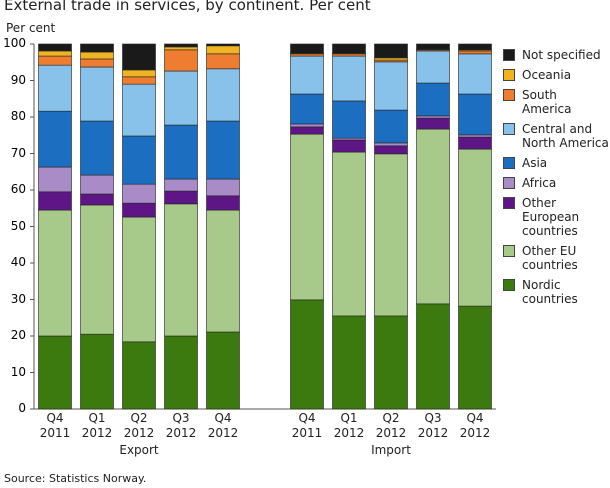  What do you see at coordinates (561, 55) in the screenshot?
I see `legend-label: Not specified` at bounding box center [561, 55].